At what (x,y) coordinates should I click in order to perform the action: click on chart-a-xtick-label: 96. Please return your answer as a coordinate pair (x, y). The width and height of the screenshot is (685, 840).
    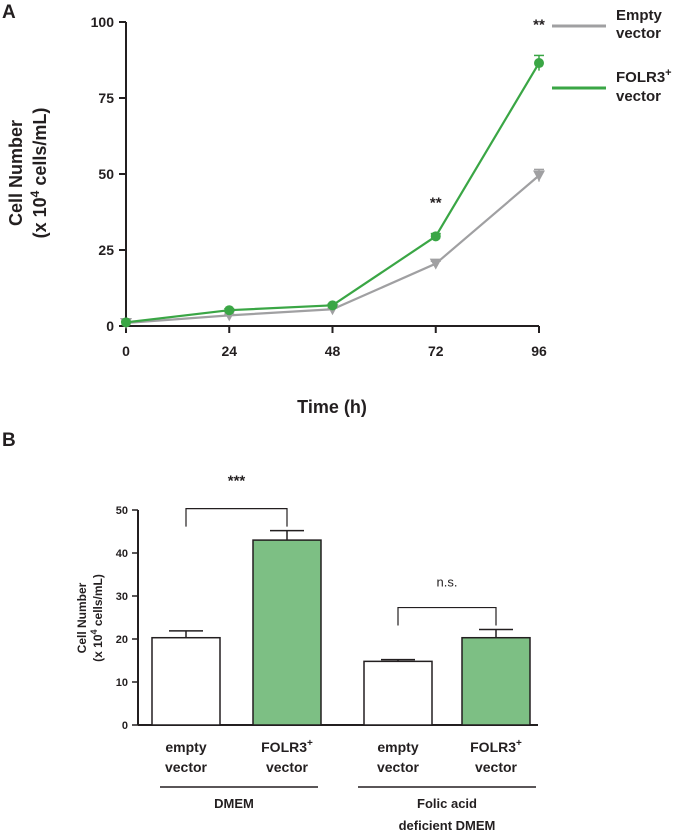
    Looking at the image, I should click on (539, 351).